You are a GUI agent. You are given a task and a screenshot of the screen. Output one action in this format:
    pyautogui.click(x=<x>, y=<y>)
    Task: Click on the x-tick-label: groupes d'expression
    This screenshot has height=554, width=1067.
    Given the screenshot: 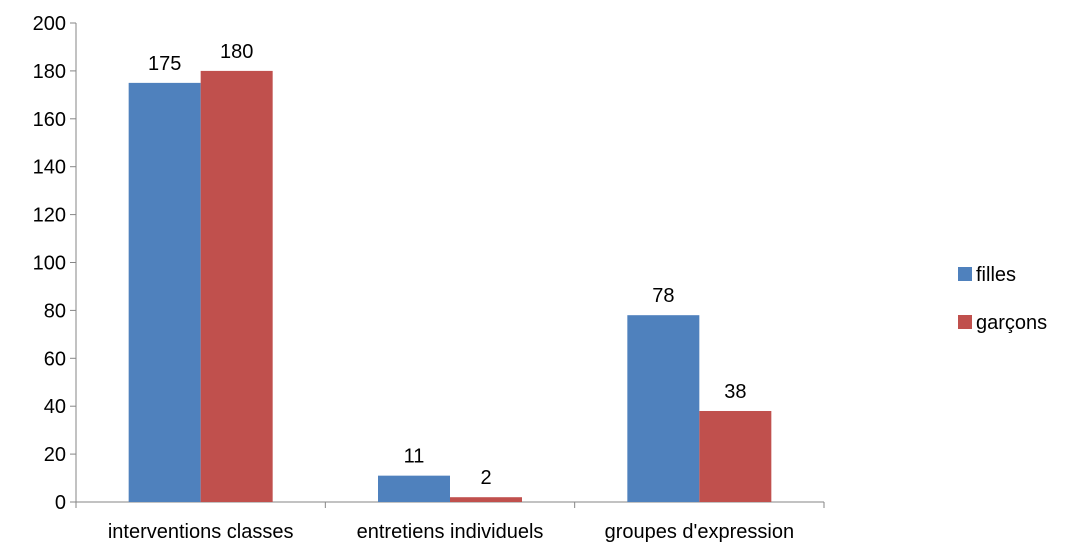 What is the action you would take?
    pyautogui.click(x=700, y=532)
    